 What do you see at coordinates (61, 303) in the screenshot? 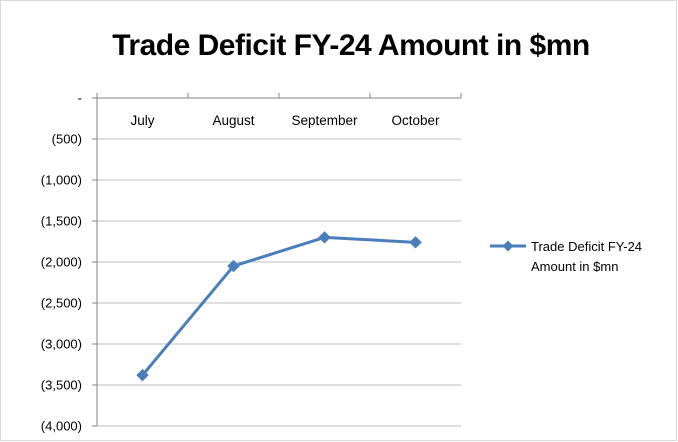
I see `y-tick-label: (2,500)` at bounding box center [61, 303].